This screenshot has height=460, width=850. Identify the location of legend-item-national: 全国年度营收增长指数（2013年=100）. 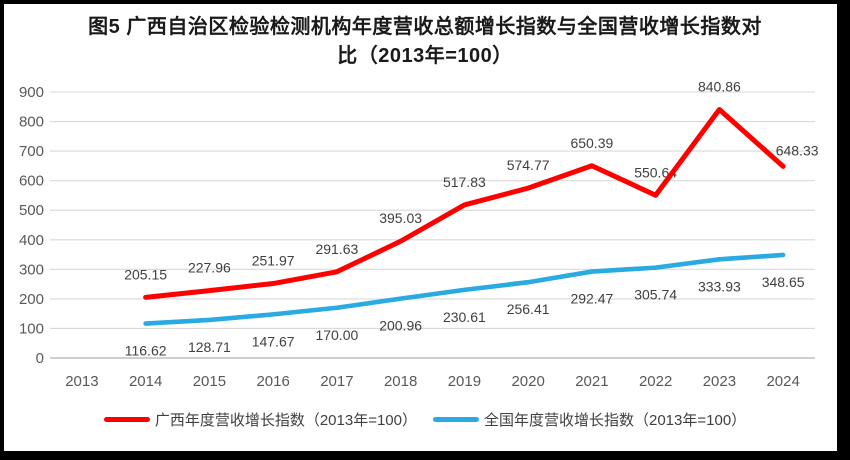
(589, 419).